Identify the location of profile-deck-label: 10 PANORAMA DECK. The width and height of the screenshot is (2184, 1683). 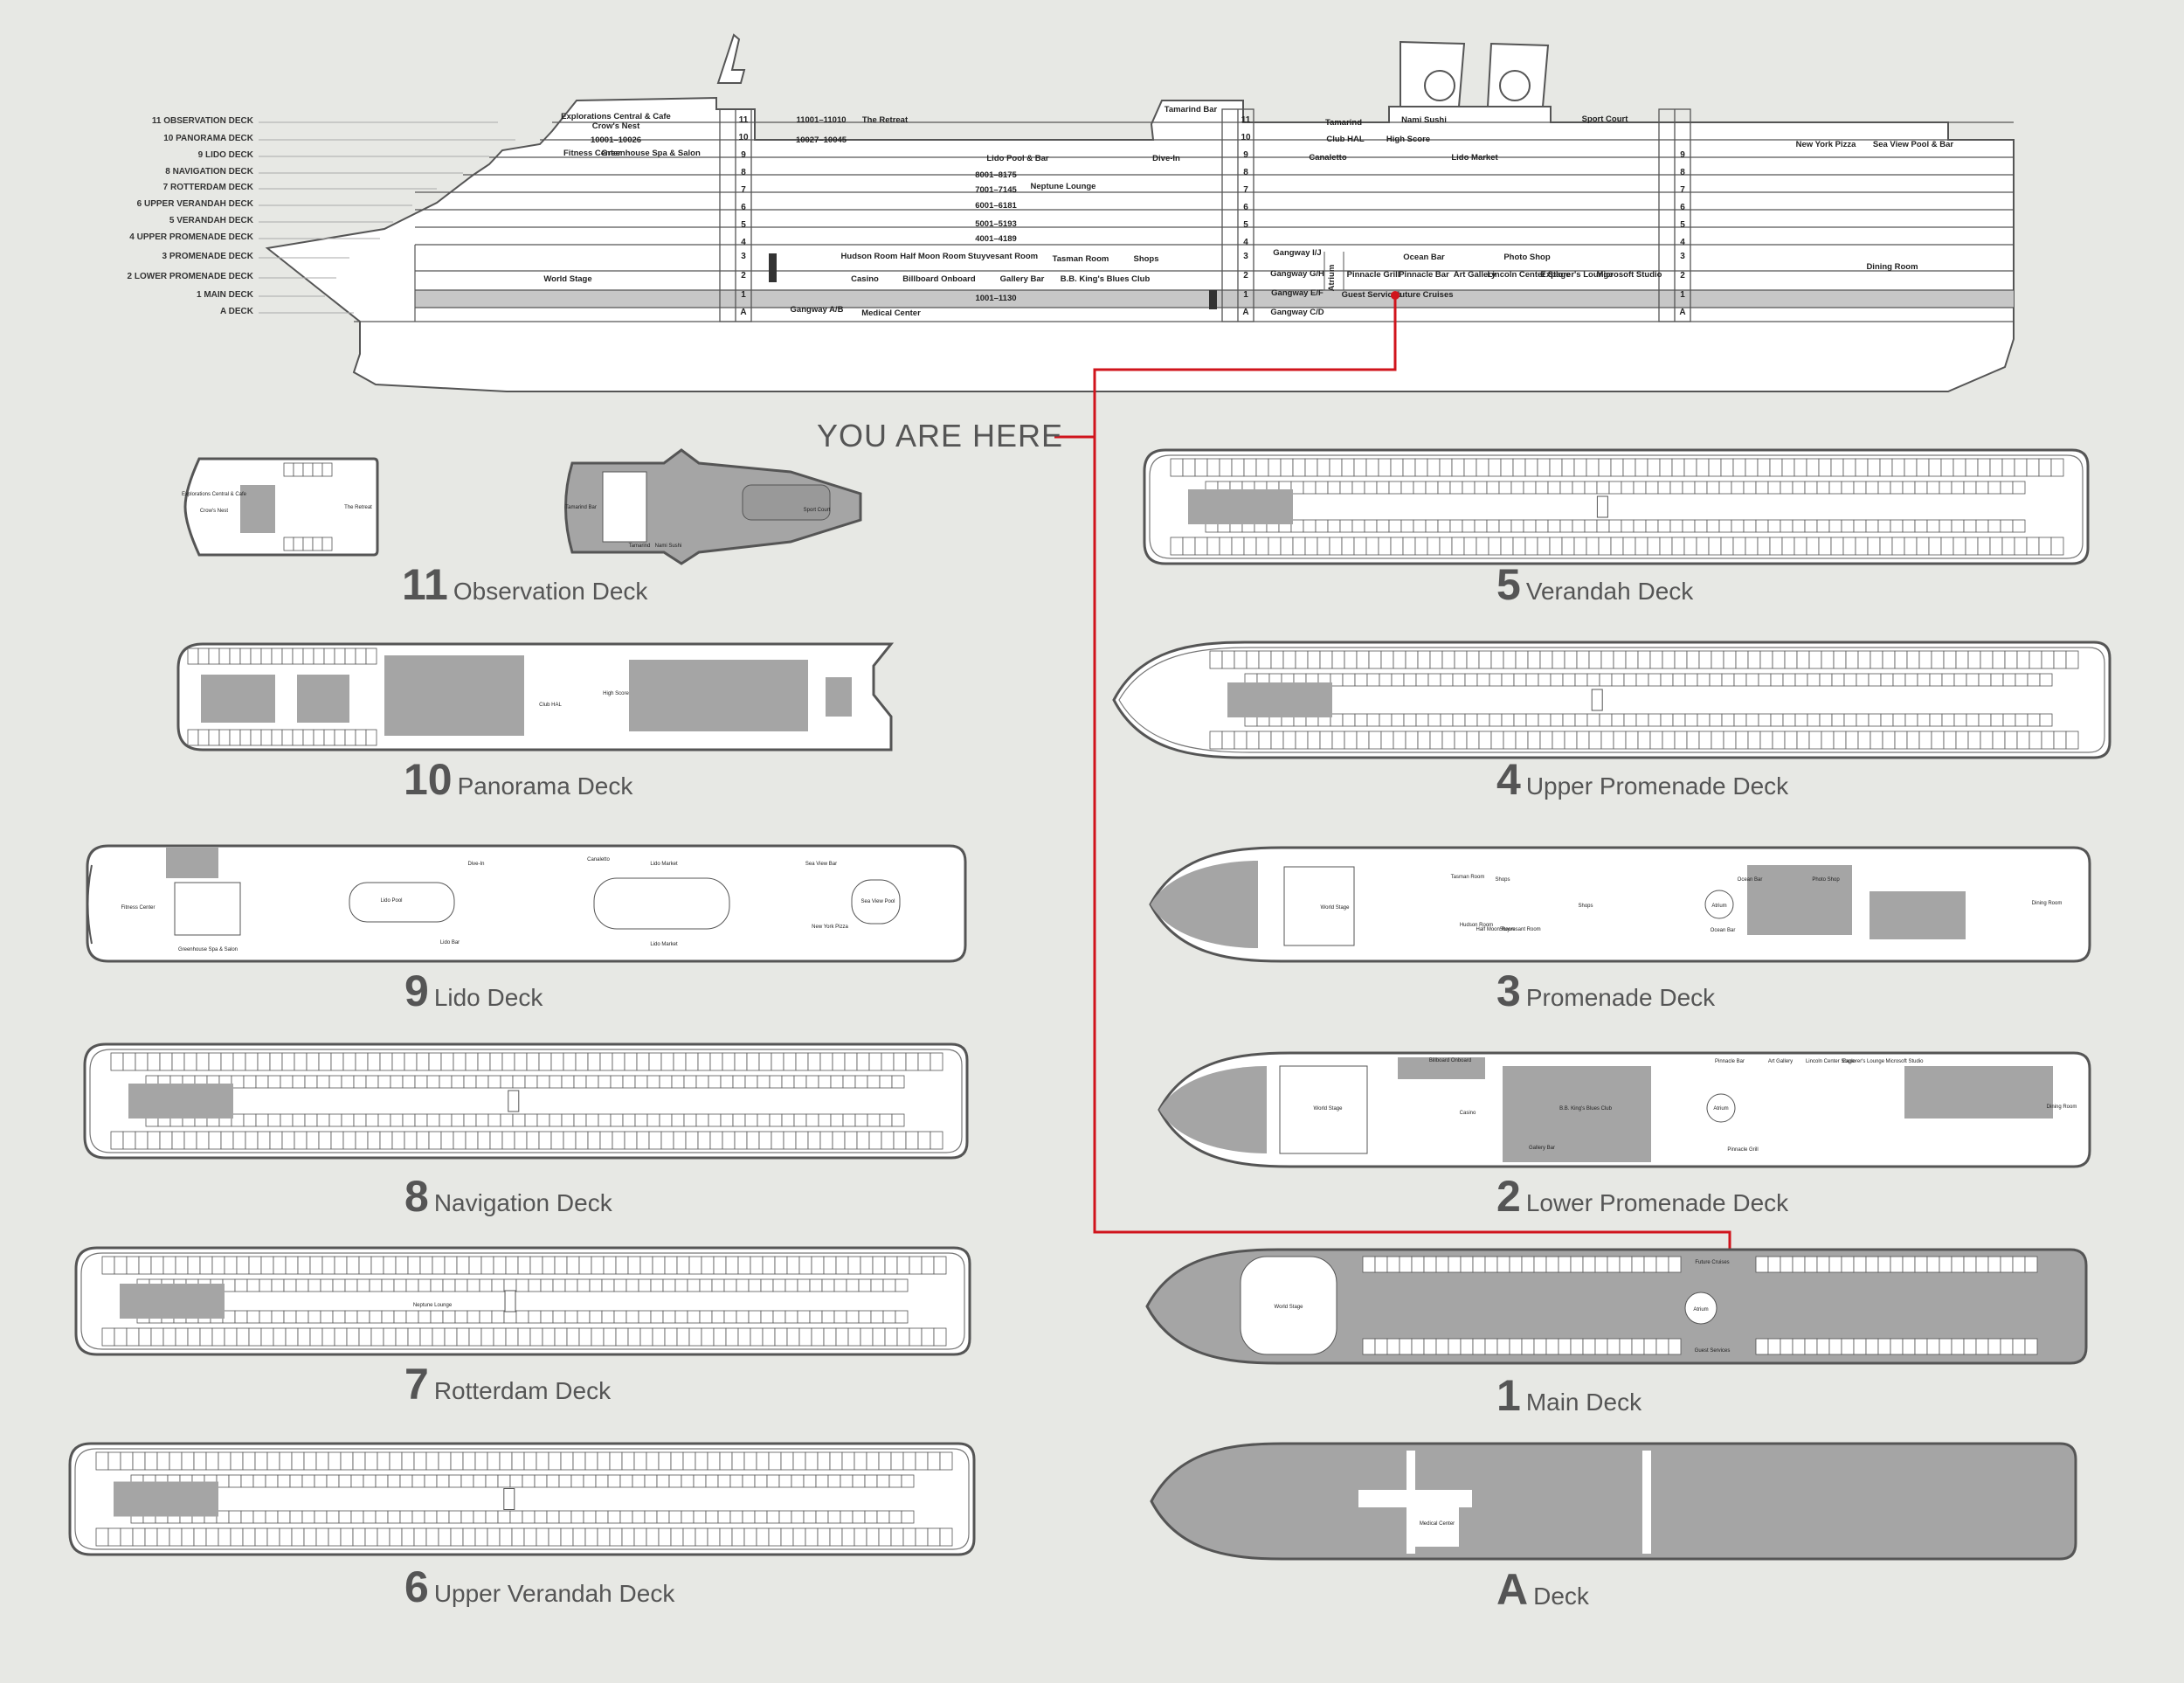
(208, 138).